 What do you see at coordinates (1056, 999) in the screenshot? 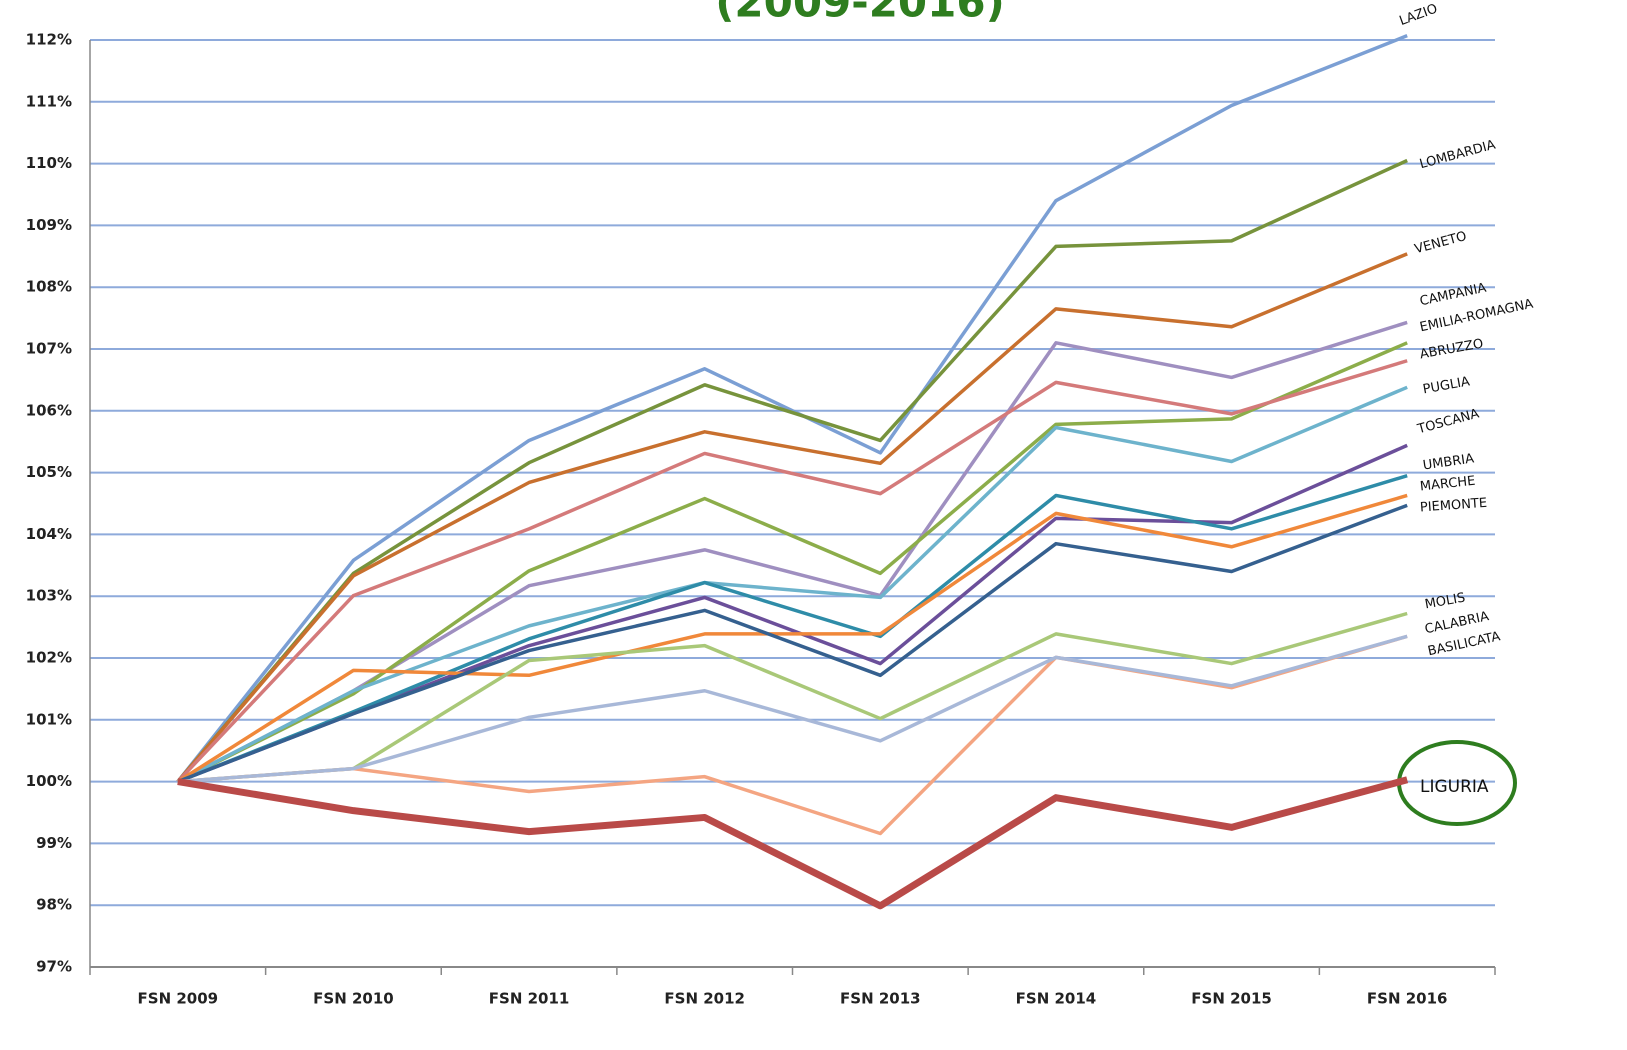
I see `x-tick-label: FSN 2014` at bounding box center [1056, 999].